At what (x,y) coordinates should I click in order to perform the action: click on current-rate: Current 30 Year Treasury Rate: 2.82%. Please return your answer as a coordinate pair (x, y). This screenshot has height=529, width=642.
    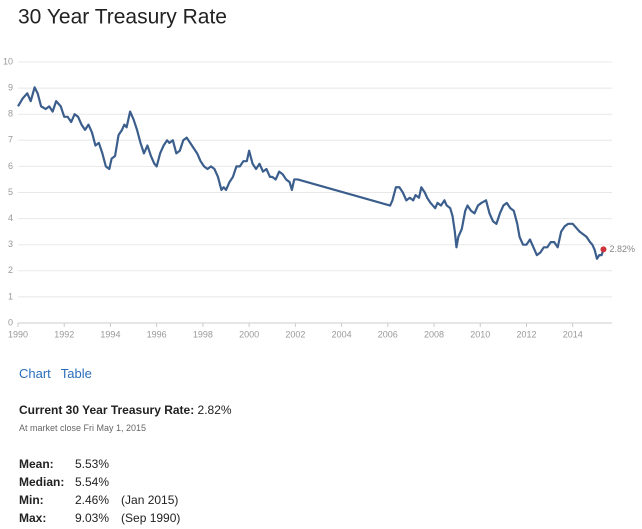
    Looking at the image, I should click on (125, 410).